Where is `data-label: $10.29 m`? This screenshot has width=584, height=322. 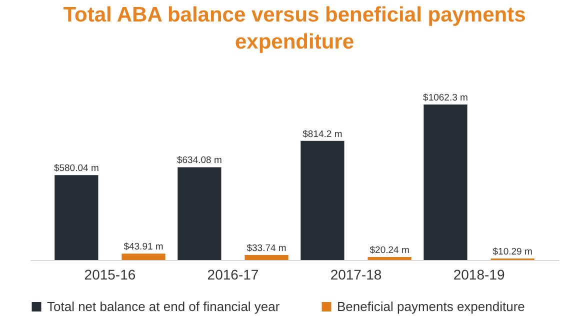
data-label: $10.29 m is located at coordinates (512, 252).